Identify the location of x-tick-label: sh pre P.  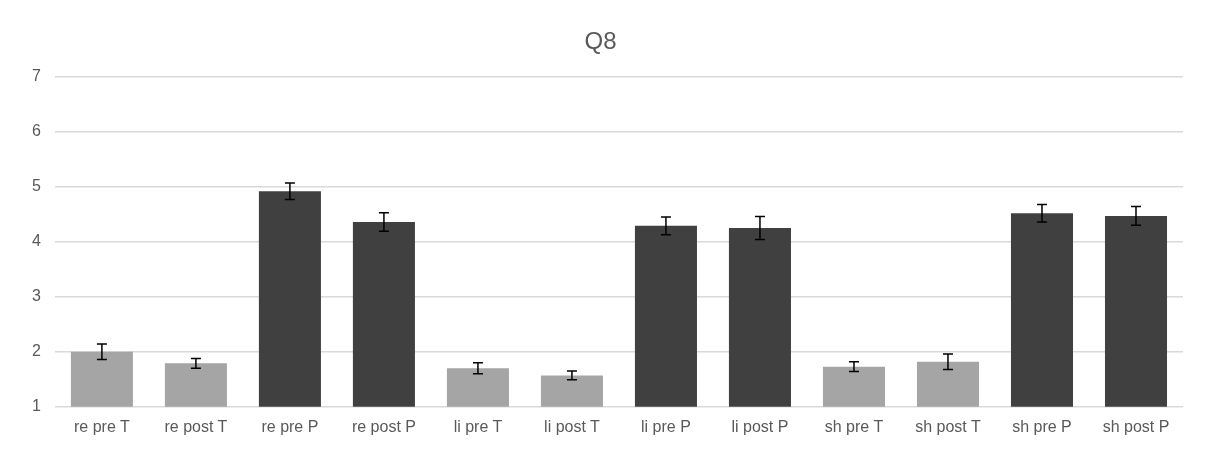
(1042, 426).